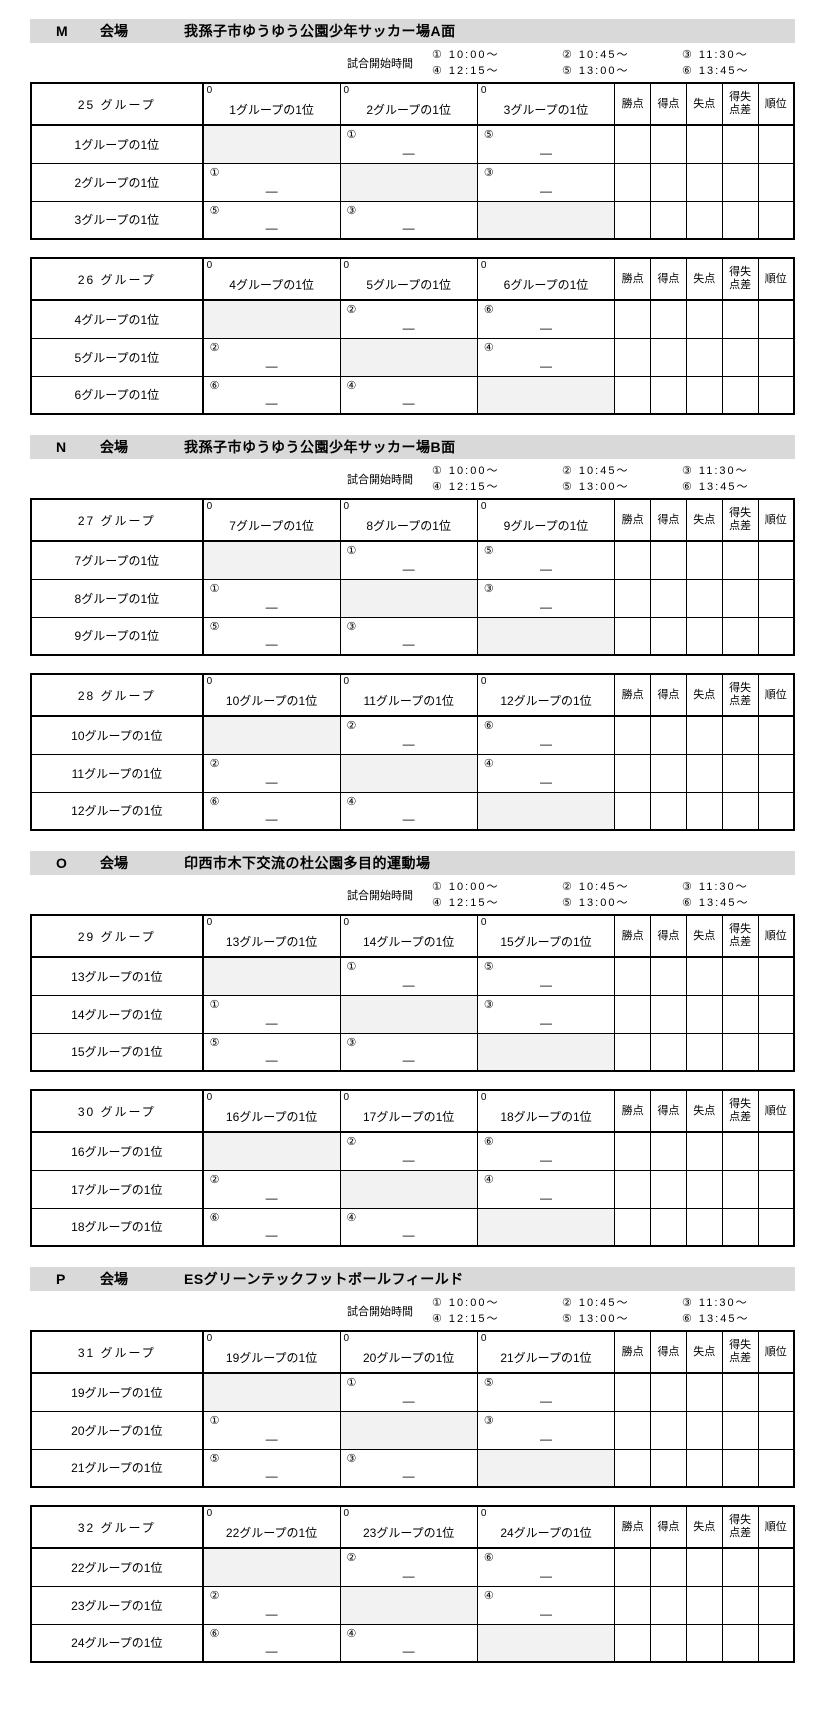 Image resolution: width=823 pixels, height=1729 pixels. What do you see at coordinates (740, 701) in the screenshot?
I see `stat-label-line2: 点差` at bounding box center [740, 701].